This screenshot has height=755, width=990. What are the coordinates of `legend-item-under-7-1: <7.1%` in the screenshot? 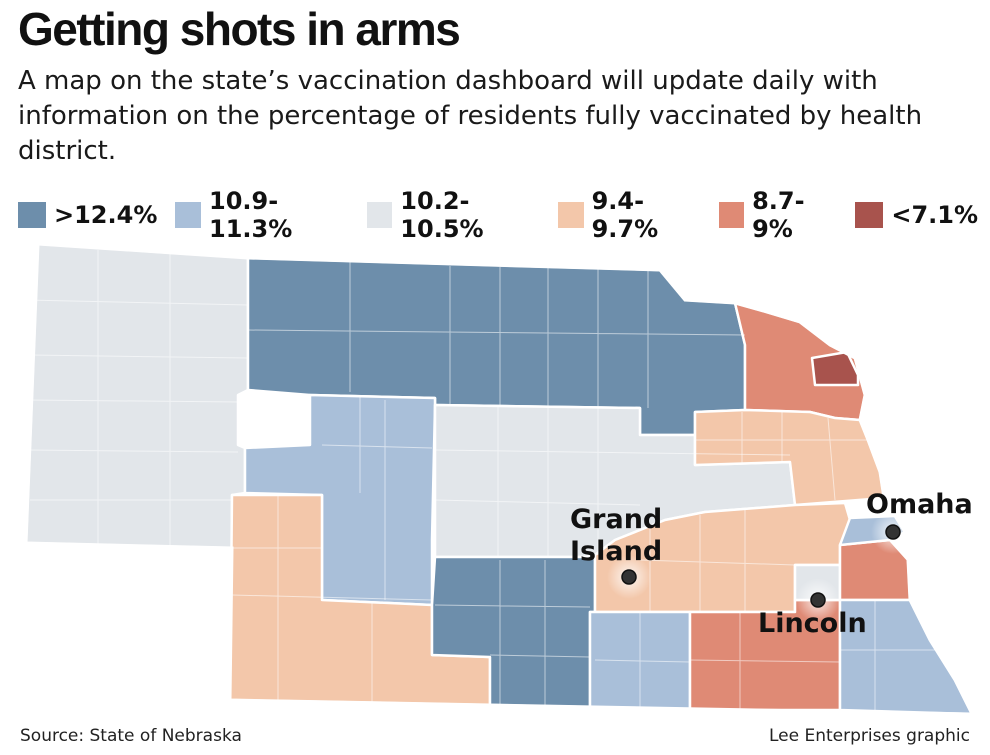 It's located at (916, 215).